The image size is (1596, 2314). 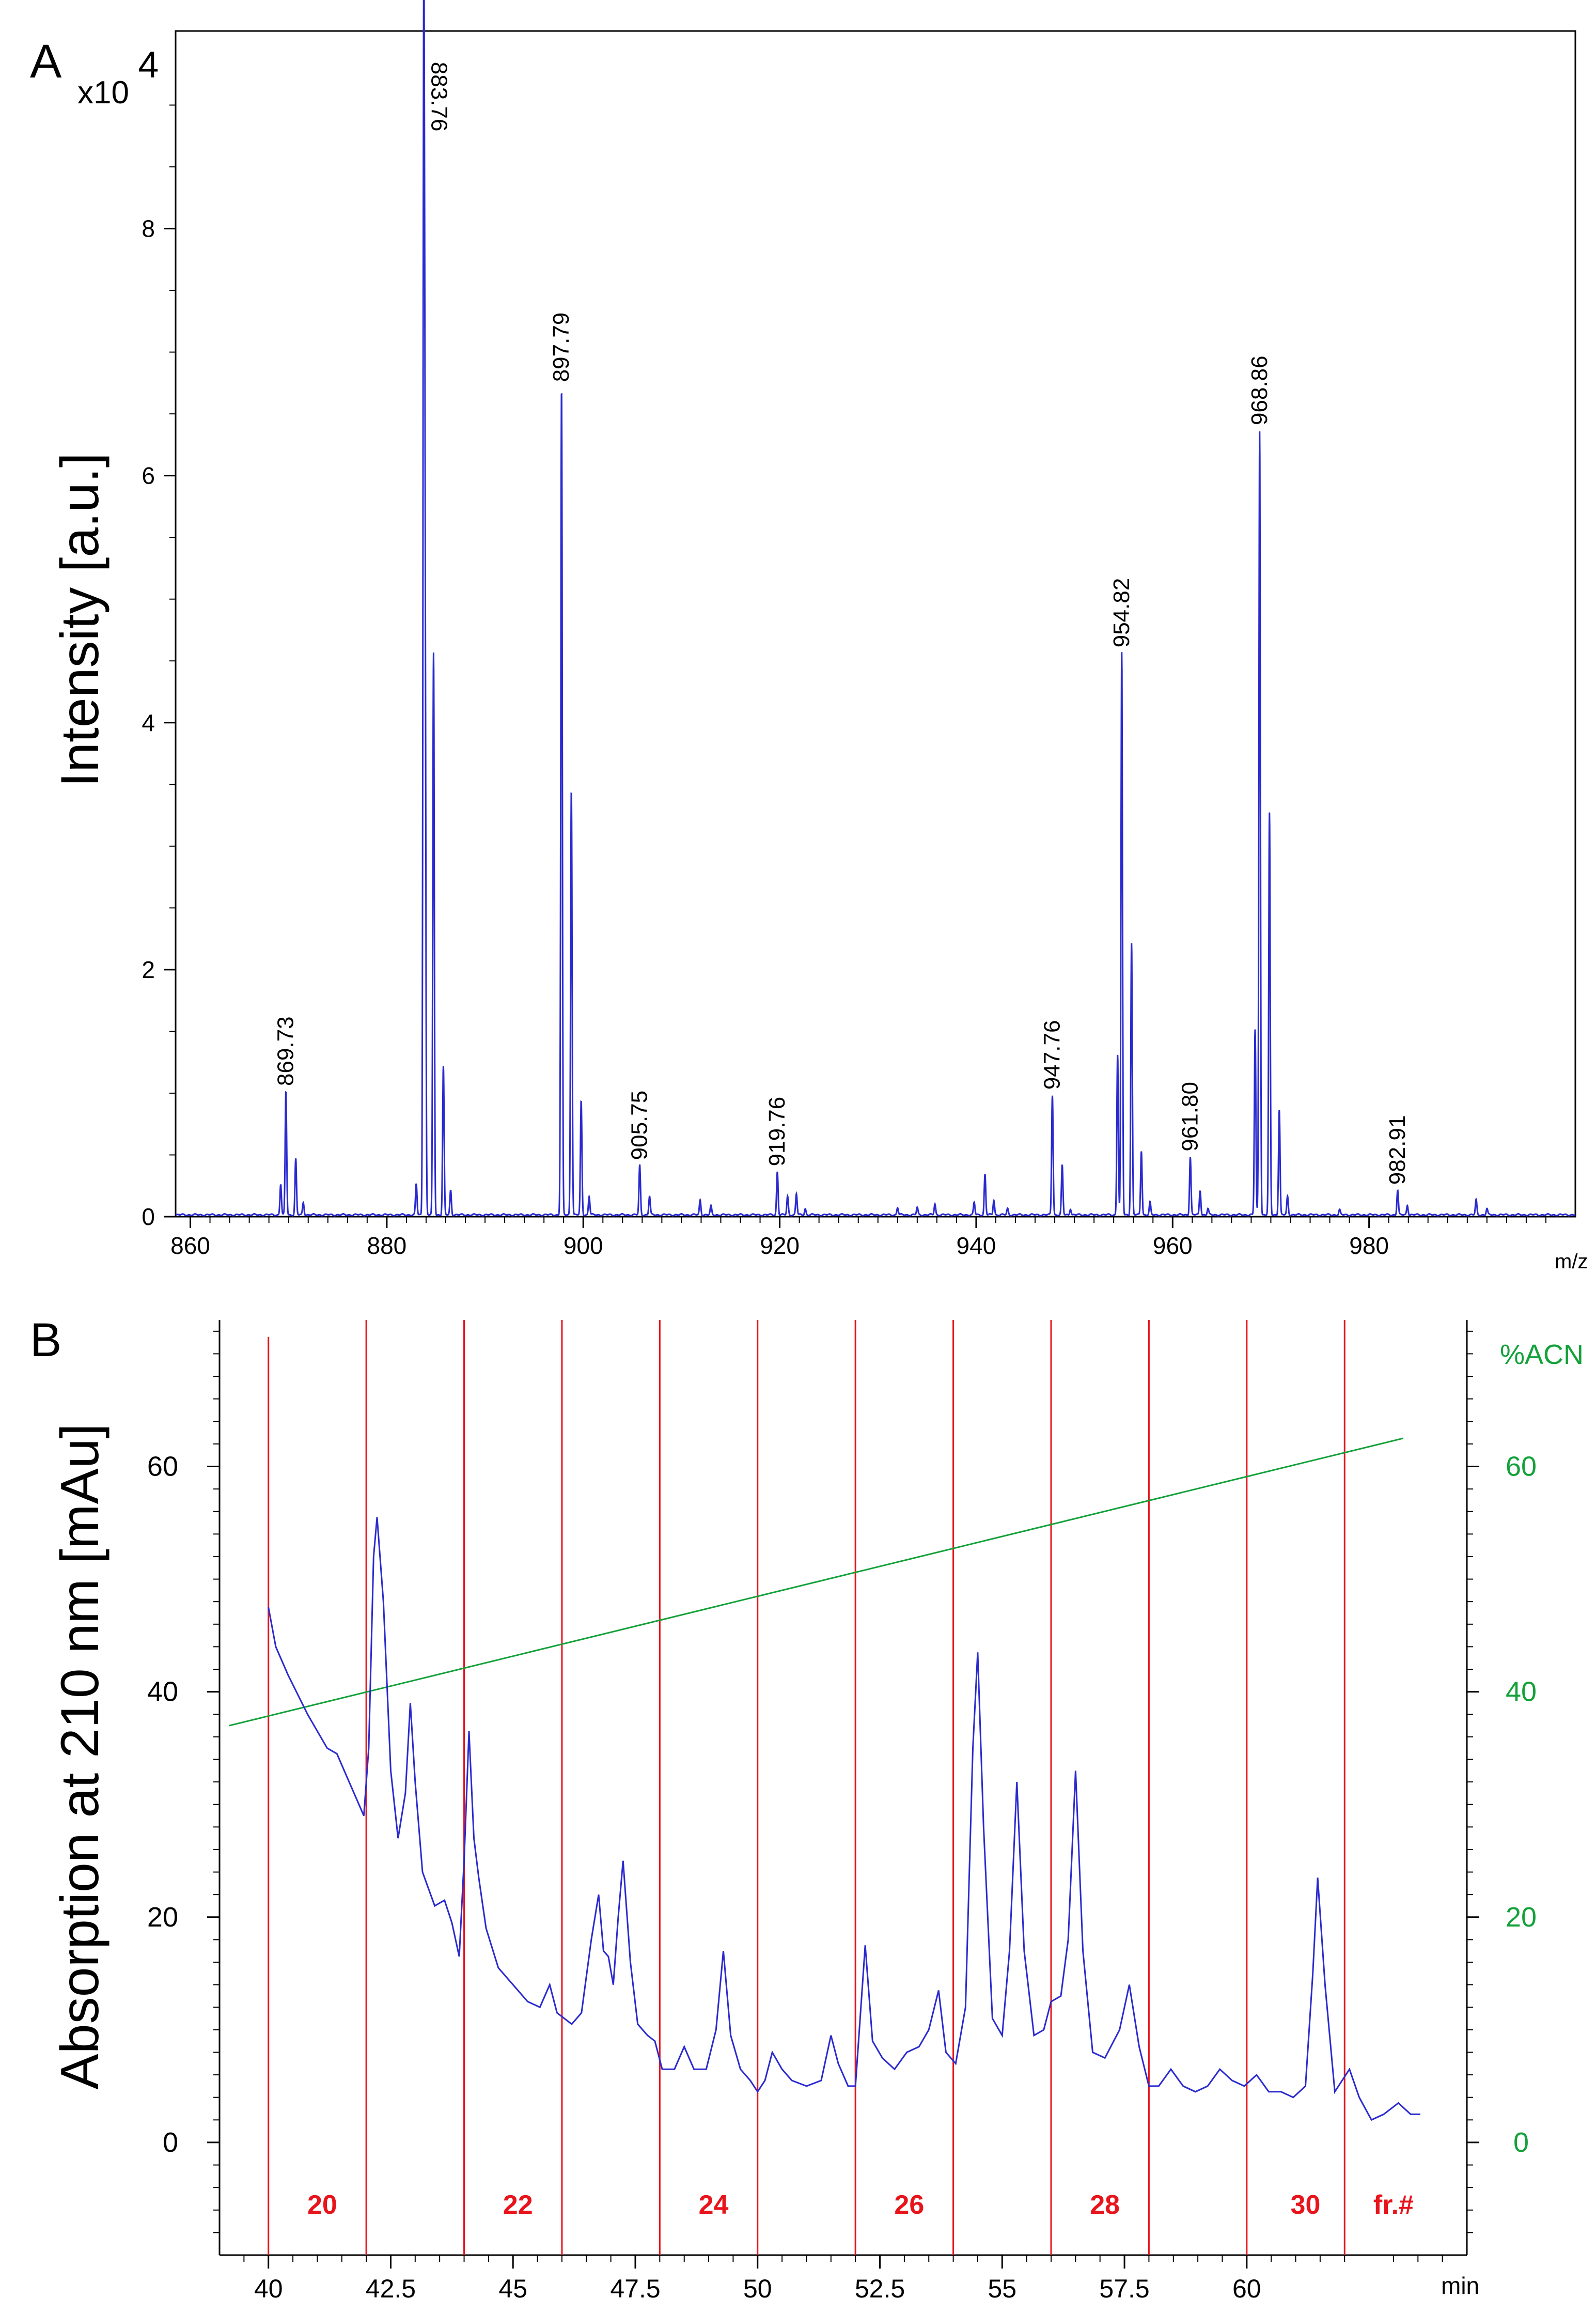 I want to click on x-tick-label-b: 60, so click(x=1246, y=2289).